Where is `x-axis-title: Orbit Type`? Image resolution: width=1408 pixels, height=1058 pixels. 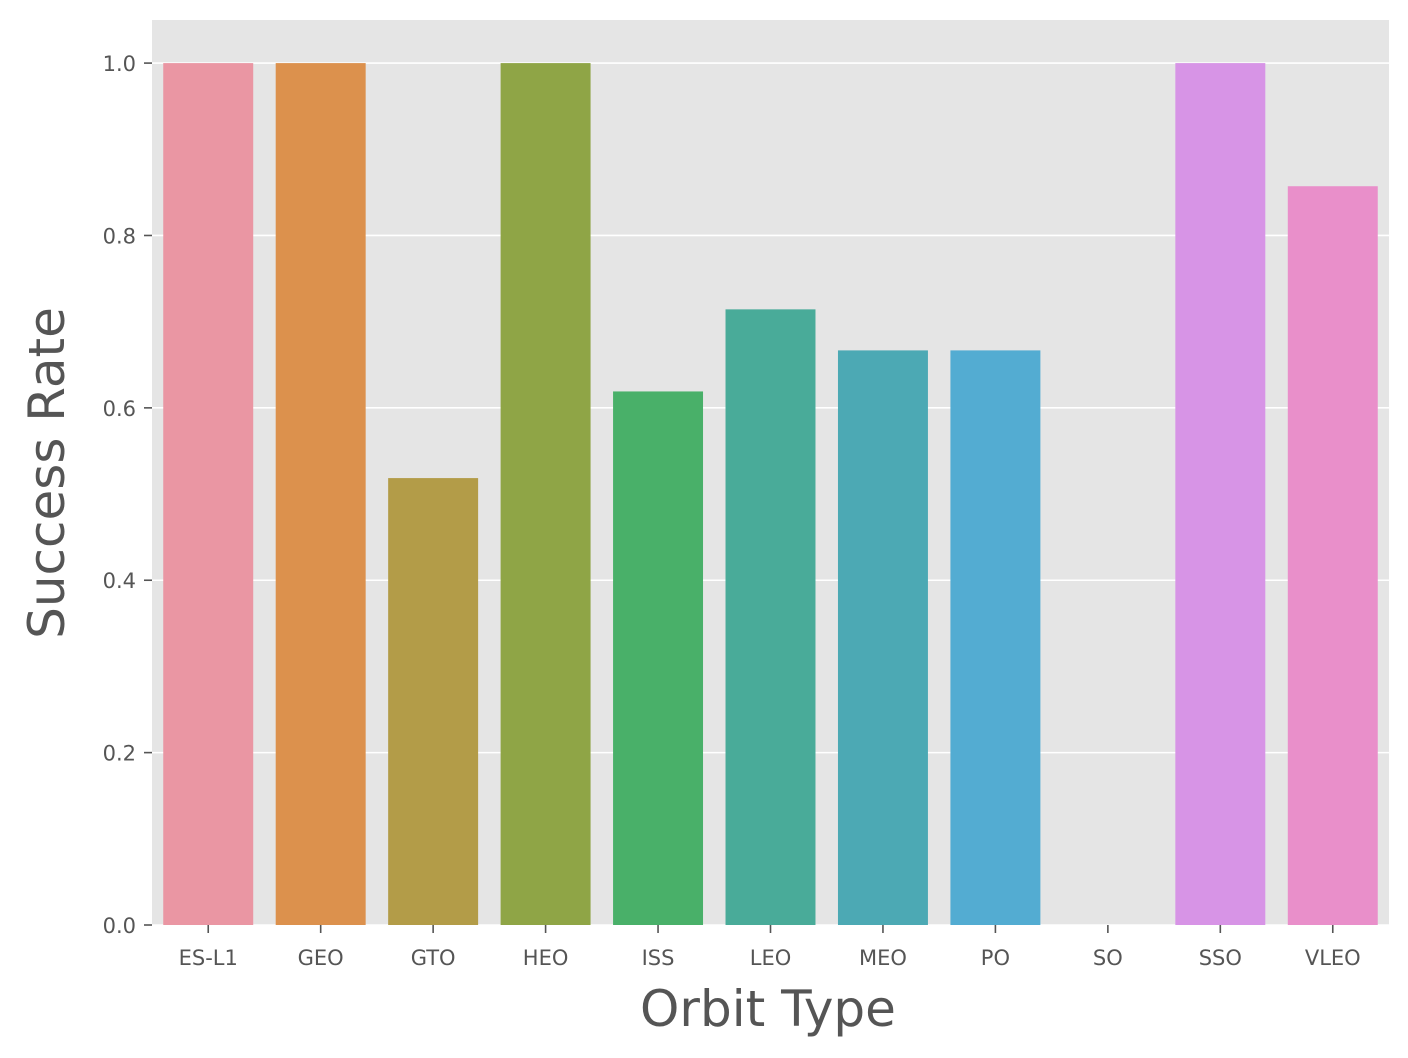 x-axis-title: Orbit Type is located at coordinates (768, 1009).